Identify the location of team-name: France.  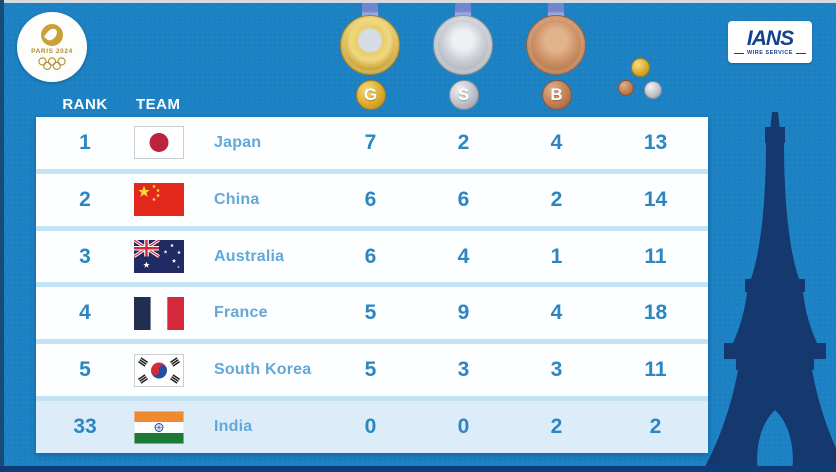
(241, 313).